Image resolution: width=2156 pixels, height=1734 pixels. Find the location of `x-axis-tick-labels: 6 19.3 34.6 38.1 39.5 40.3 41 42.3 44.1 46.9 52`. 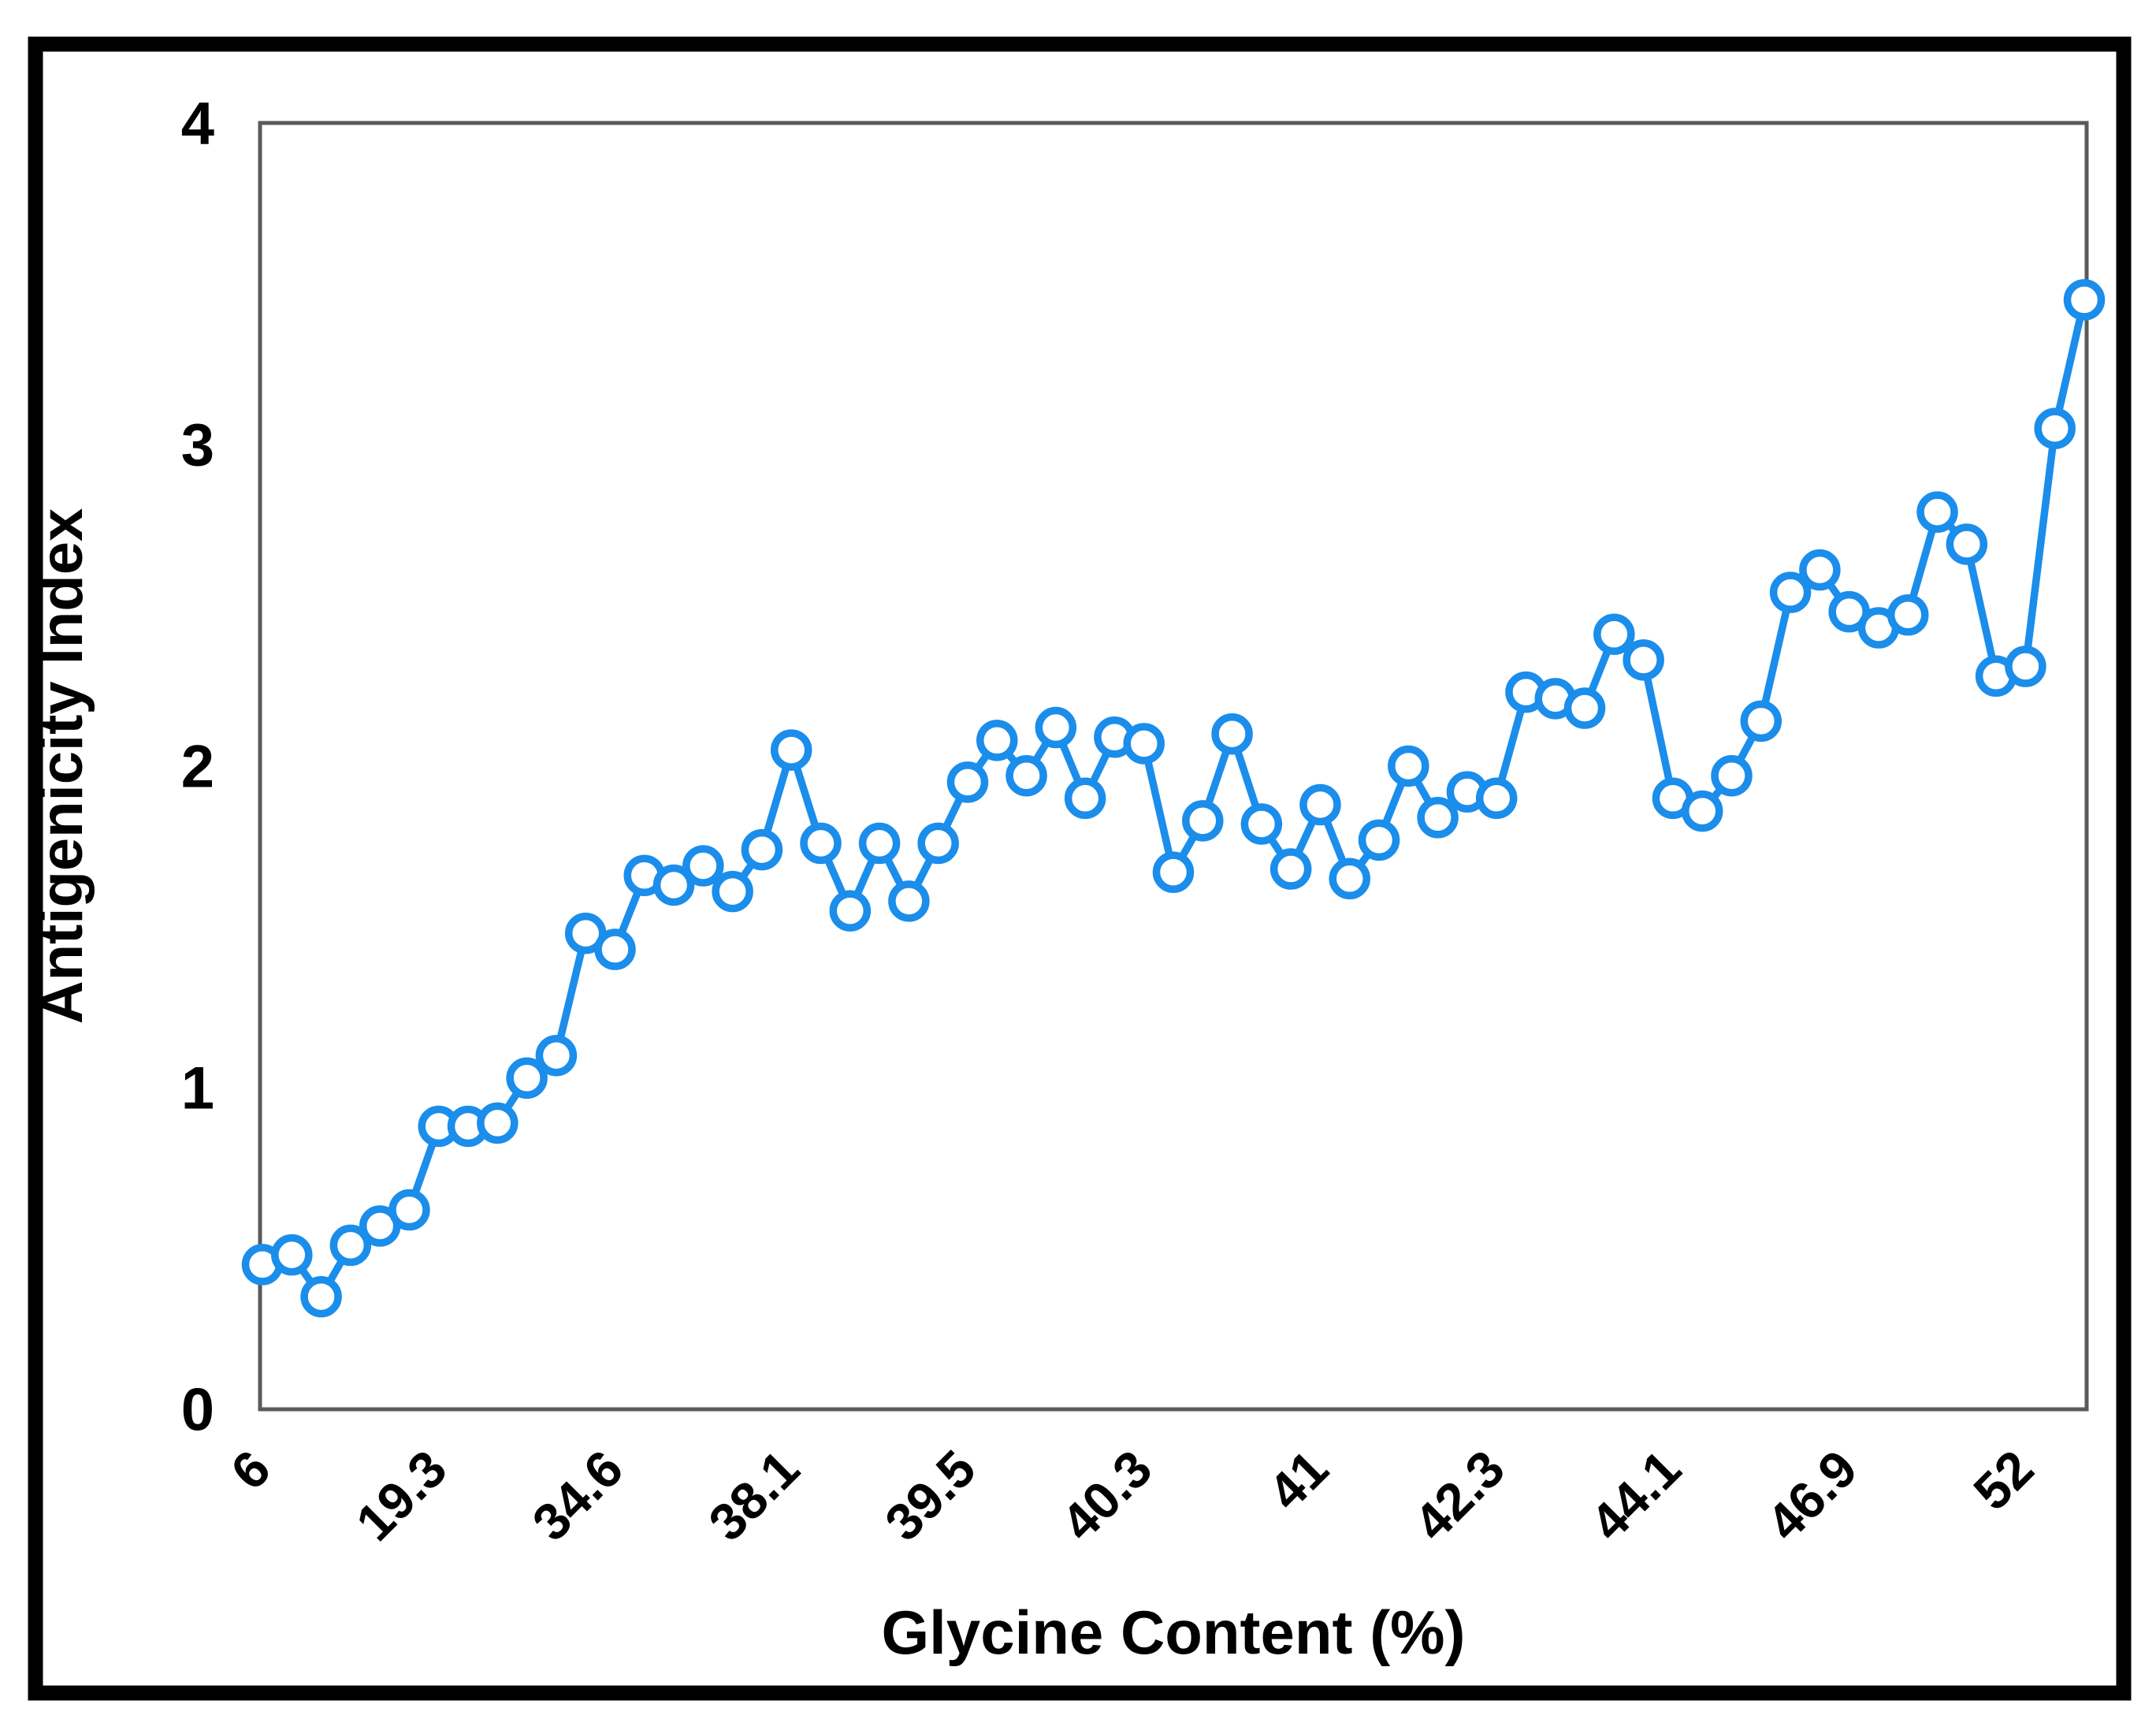

x-axis-tick-labels: 6 19.3 34.6 38.1 39.5 40.3 41 42.3 44.1 46.9 52 is located at coordinates (1132, 1495).